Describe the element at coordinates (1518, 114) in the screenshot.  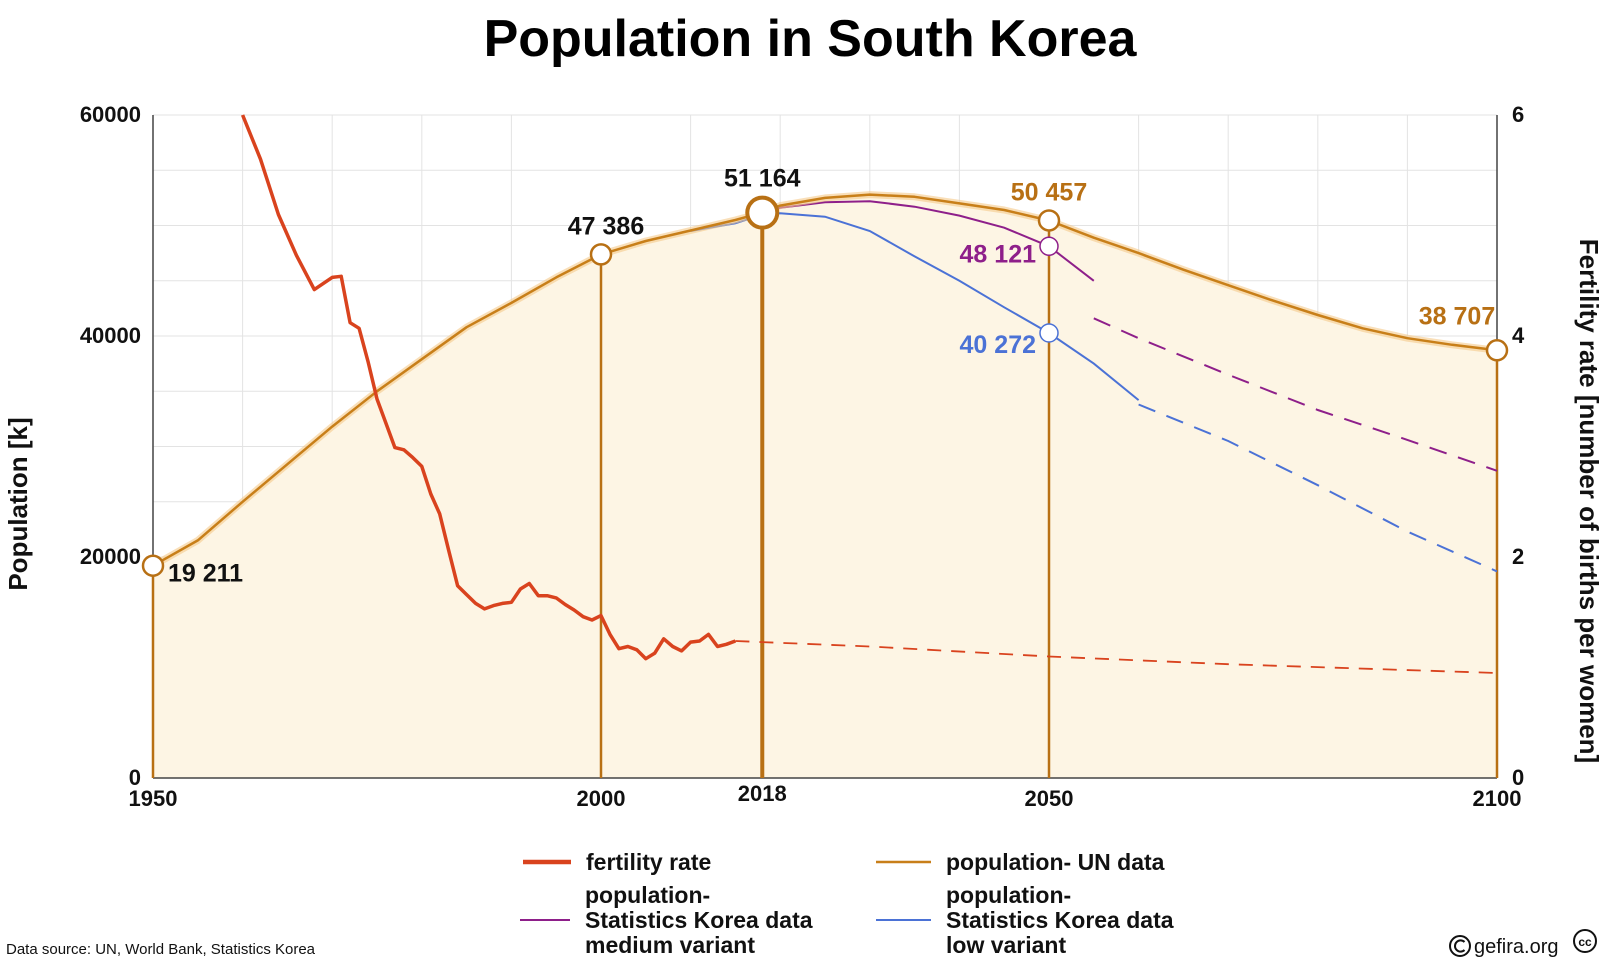
I see `y-tick-label-right: 6` at that location.